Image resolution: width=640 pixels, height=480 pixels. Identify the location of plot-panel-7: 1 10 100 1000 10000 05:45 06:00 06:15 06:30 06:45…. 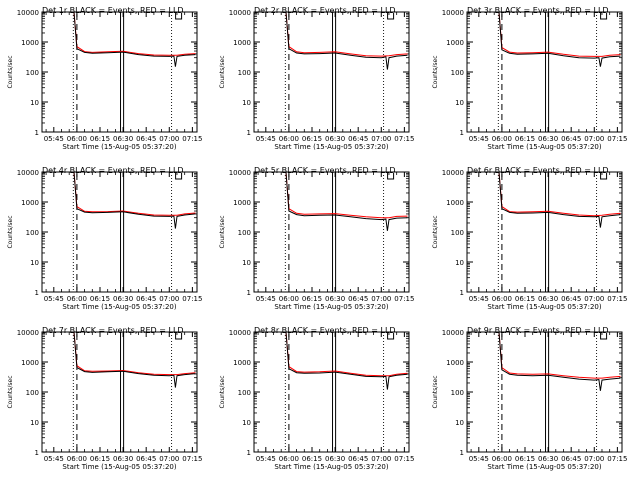
(104, 398).